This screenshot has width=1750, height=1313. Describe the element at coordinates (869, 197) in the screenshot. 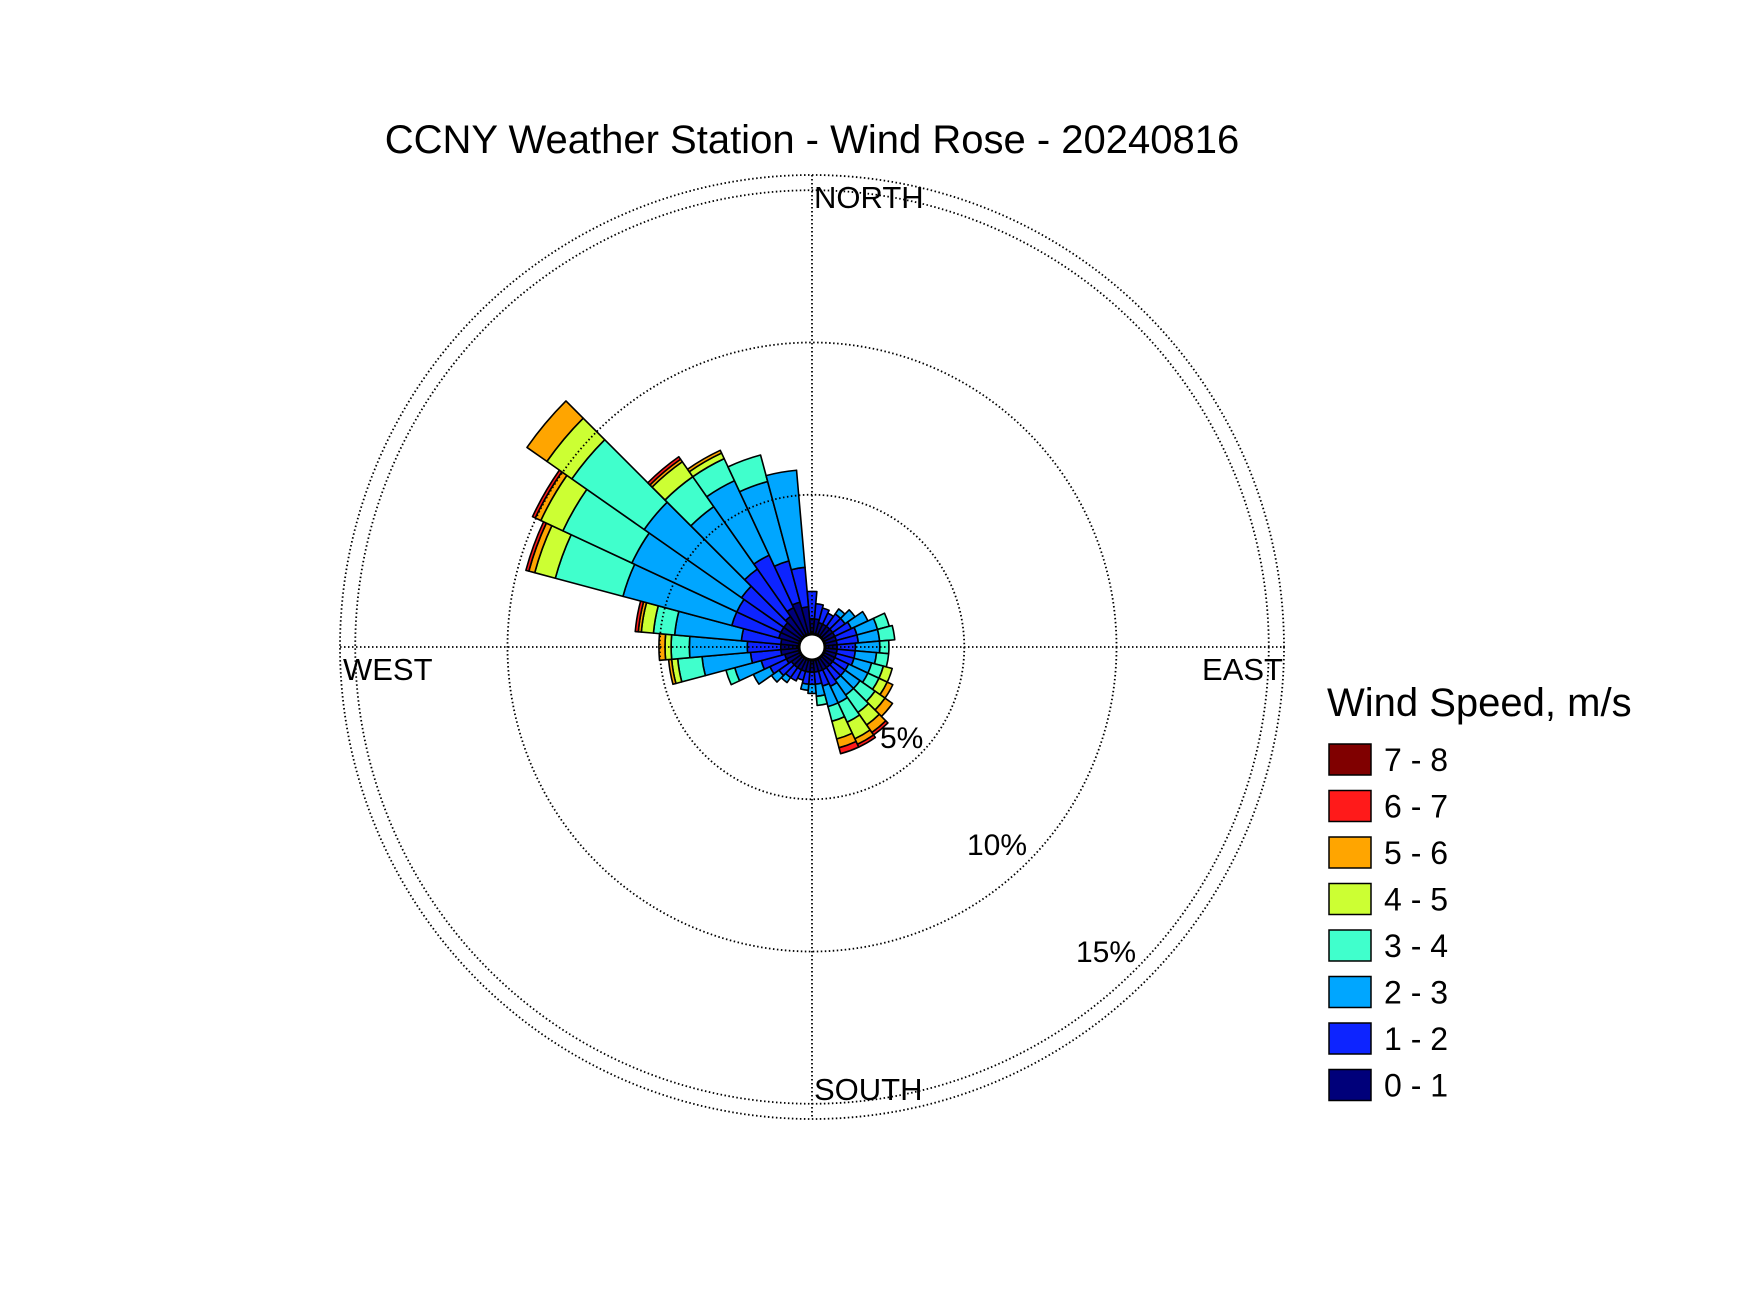

I see `north-label: NORTH` at that location.